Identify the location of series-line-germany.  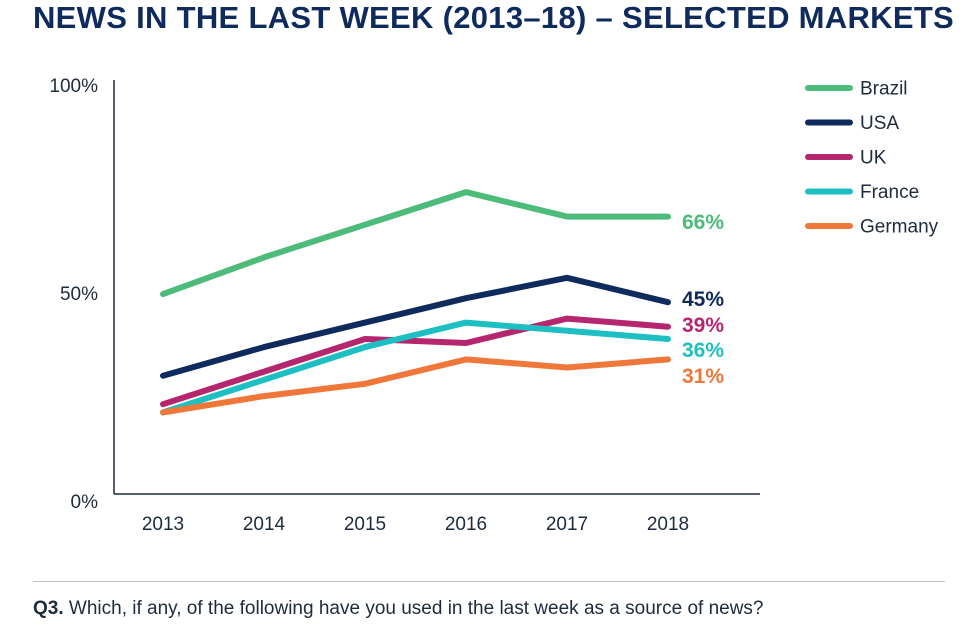
(415, 386).